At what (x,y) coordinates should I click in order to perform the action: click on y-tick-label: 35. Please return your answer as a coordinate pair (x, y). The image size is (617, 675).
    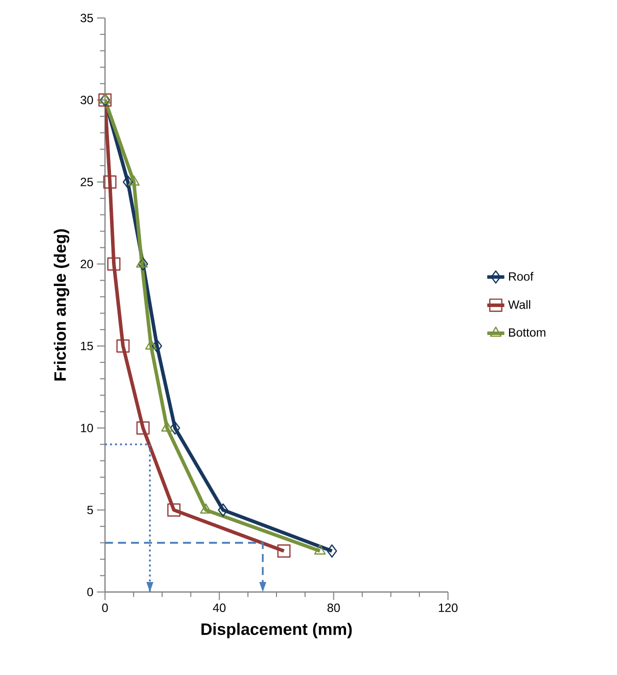
    Looking at the image, I should click on (86, 18).